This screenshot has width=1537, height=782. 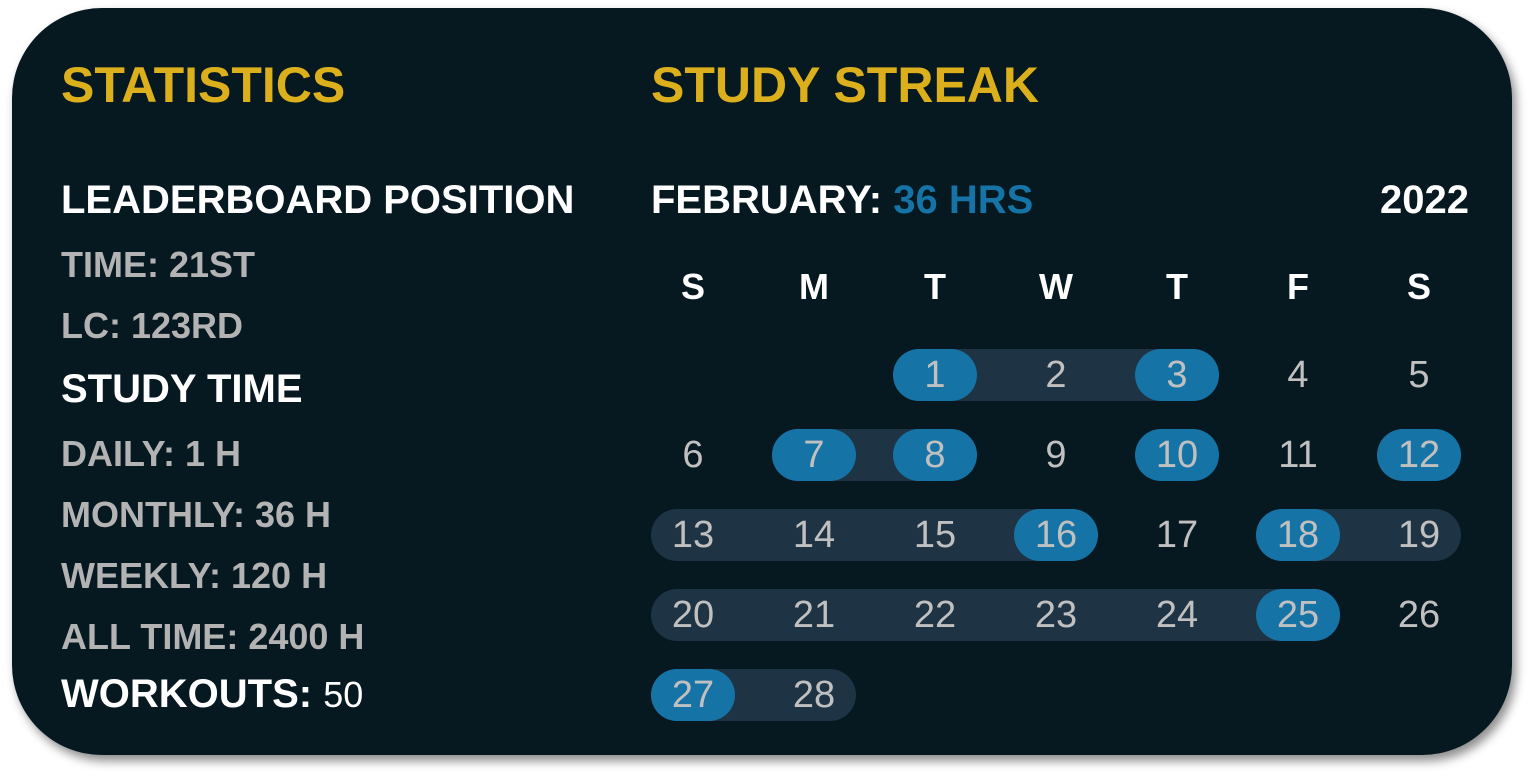 What do you see at coordinates (213, 636) in the screenshot?
I see `study-all-time: ALL TIME: 2400 H` at bounding box center [213, 636].